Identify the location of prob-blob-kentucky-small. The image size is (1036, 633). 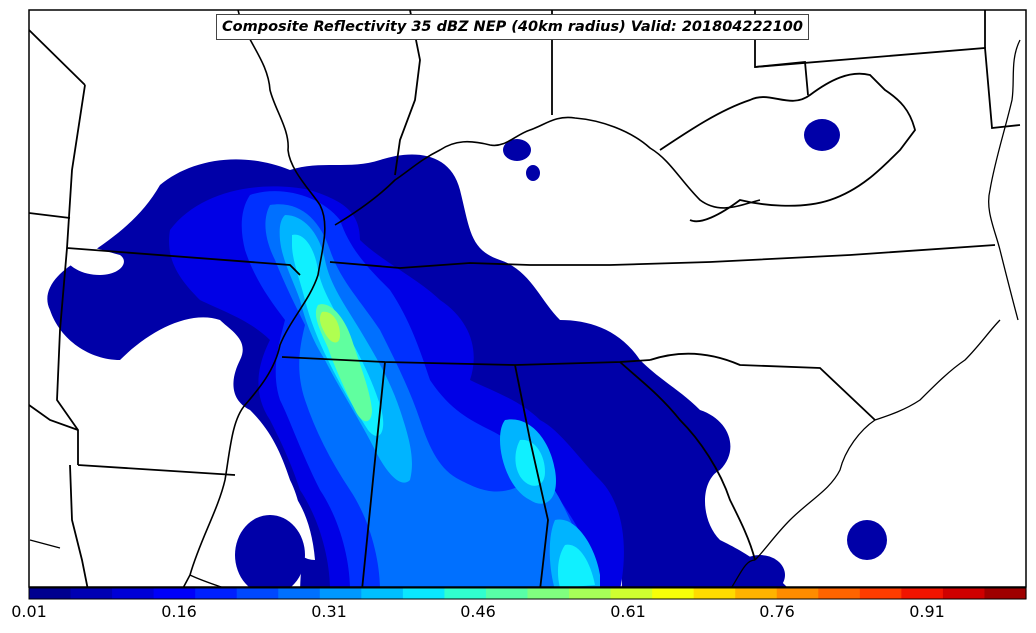
(533, 173).